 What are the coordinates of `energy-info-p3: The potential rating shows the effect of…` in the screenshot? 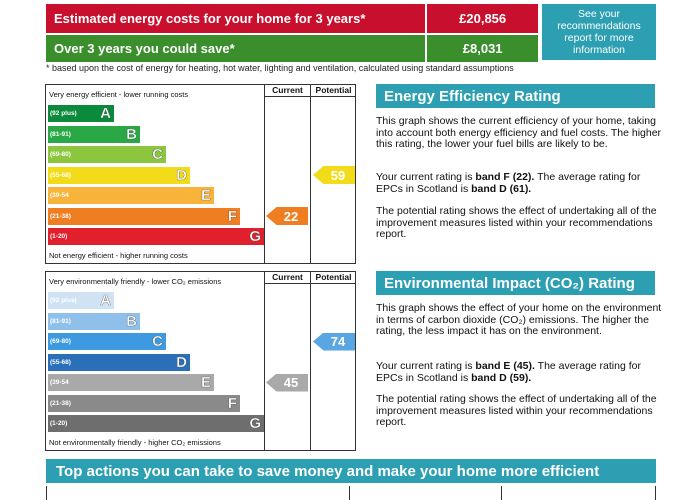 It's located at (516, 222).